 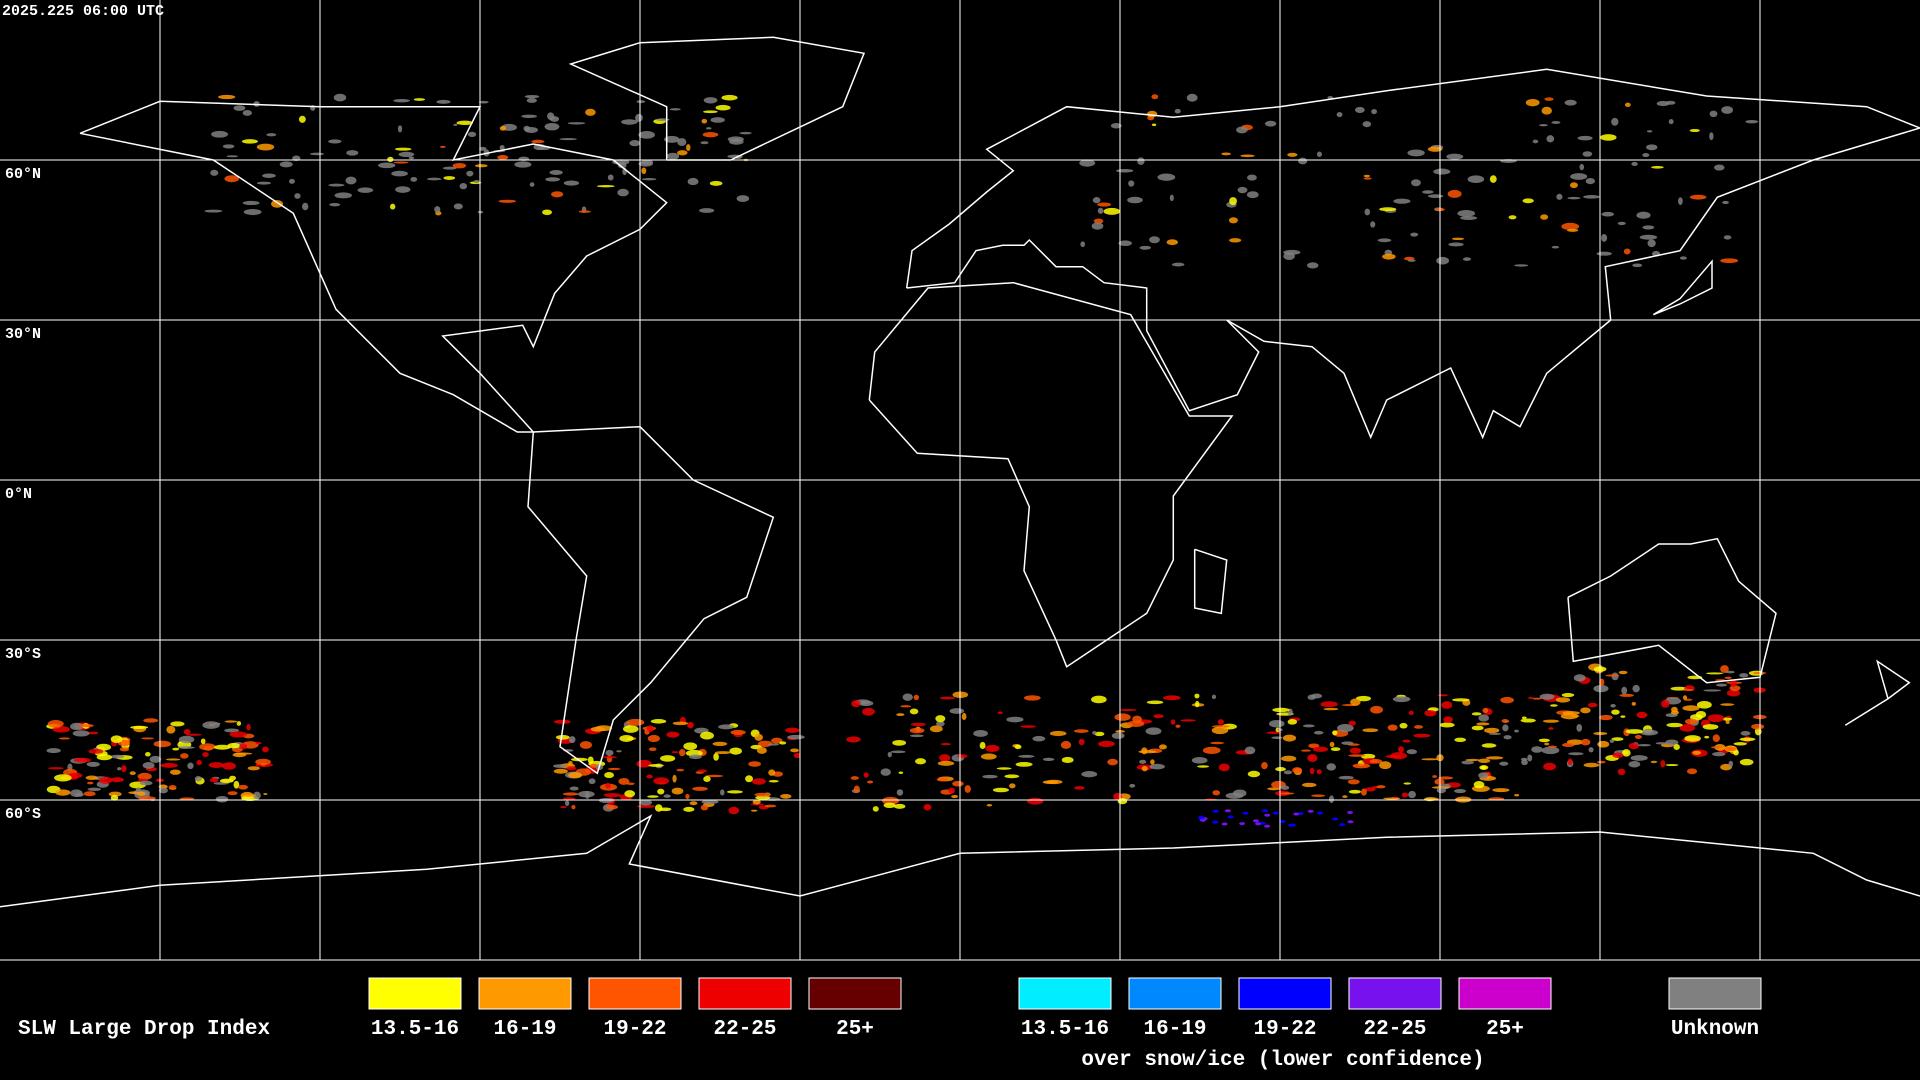 I want to click on legend-label: 19-22, so click(x=634, y=1029).